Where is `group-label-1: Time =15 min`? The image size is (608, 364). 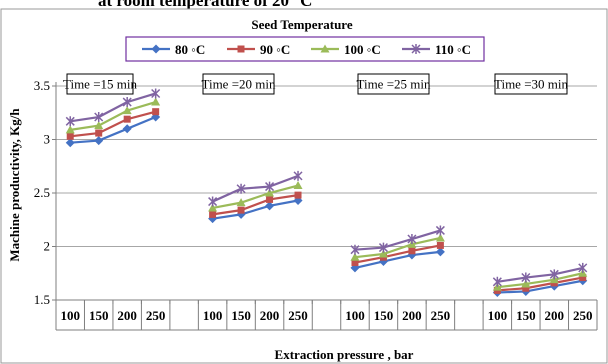
group-label-1: Time =15 min is located at coordinates (100, 84).